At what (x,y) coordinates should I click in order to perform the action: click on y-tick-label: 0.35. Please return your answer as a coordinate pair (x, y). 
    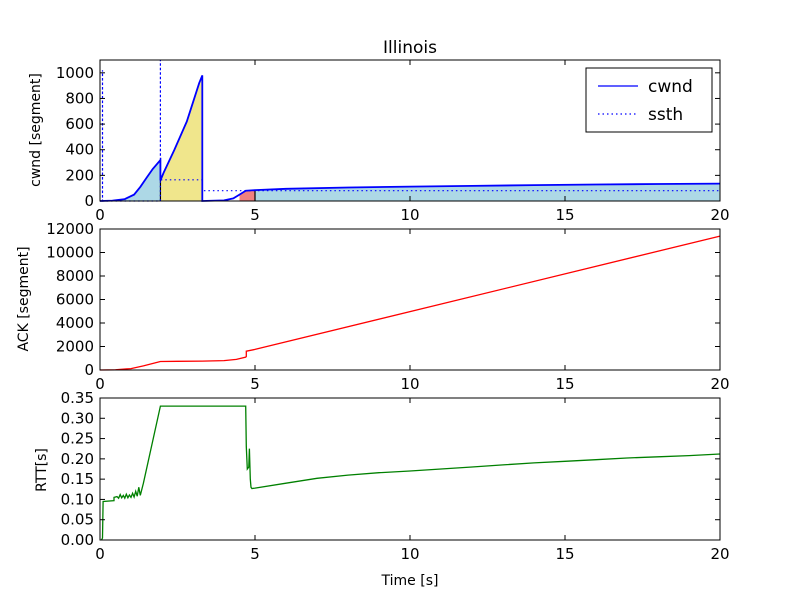
    Looking at the image, I should click on (77, 398).